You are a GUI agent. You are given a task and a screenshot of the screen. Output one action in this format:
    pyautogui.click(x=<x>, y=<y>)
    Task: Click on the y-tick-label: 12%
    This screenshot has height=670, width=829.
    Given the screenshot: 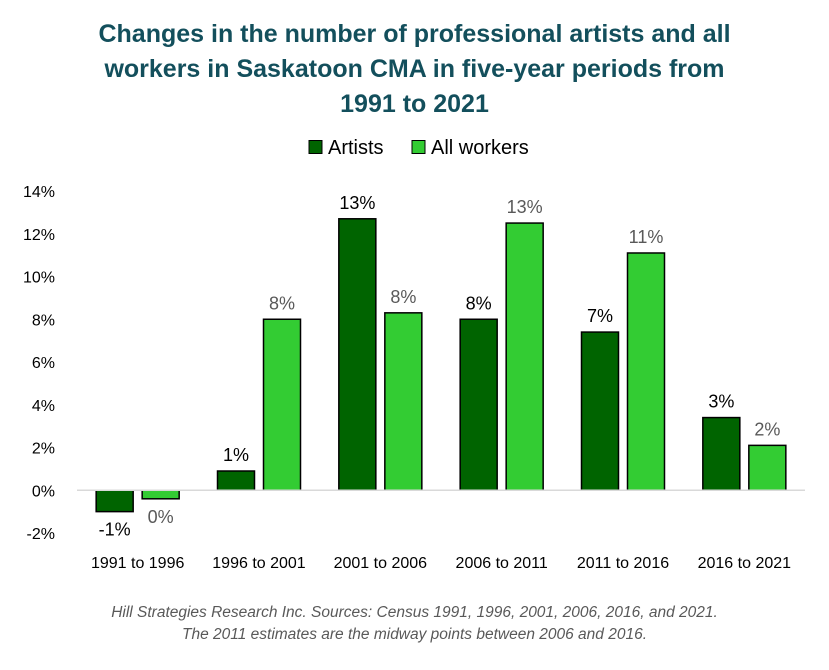 What is the action you would take?
    pyautogui.click(x=39, y=235)
    